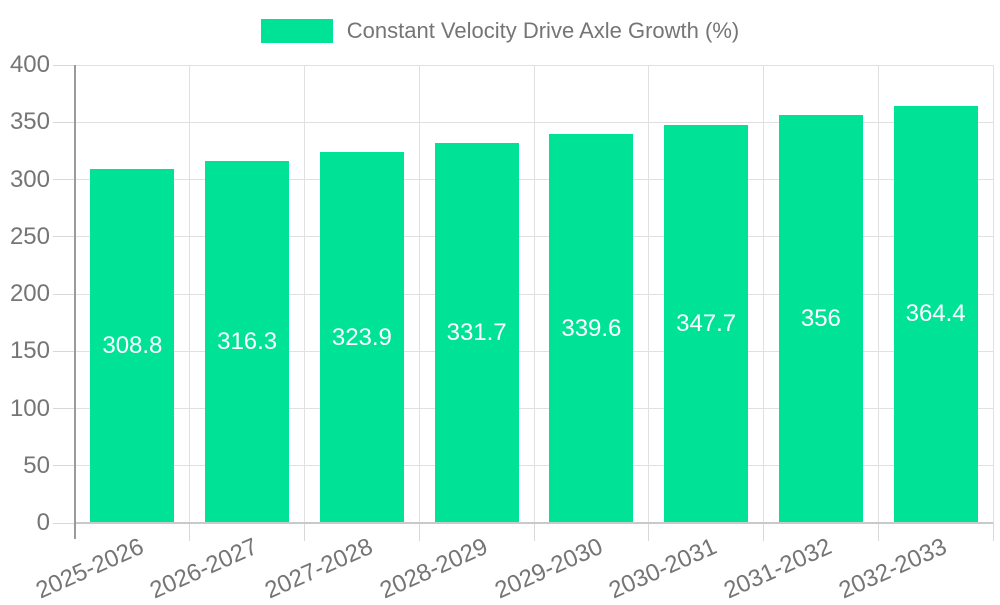 Image resolution: width=1000 pixels, height=605 pixels. What do you see at coordinates (75, 302) in the screenshot?
I see `y-axis-line` at bounding box center [75, 302].